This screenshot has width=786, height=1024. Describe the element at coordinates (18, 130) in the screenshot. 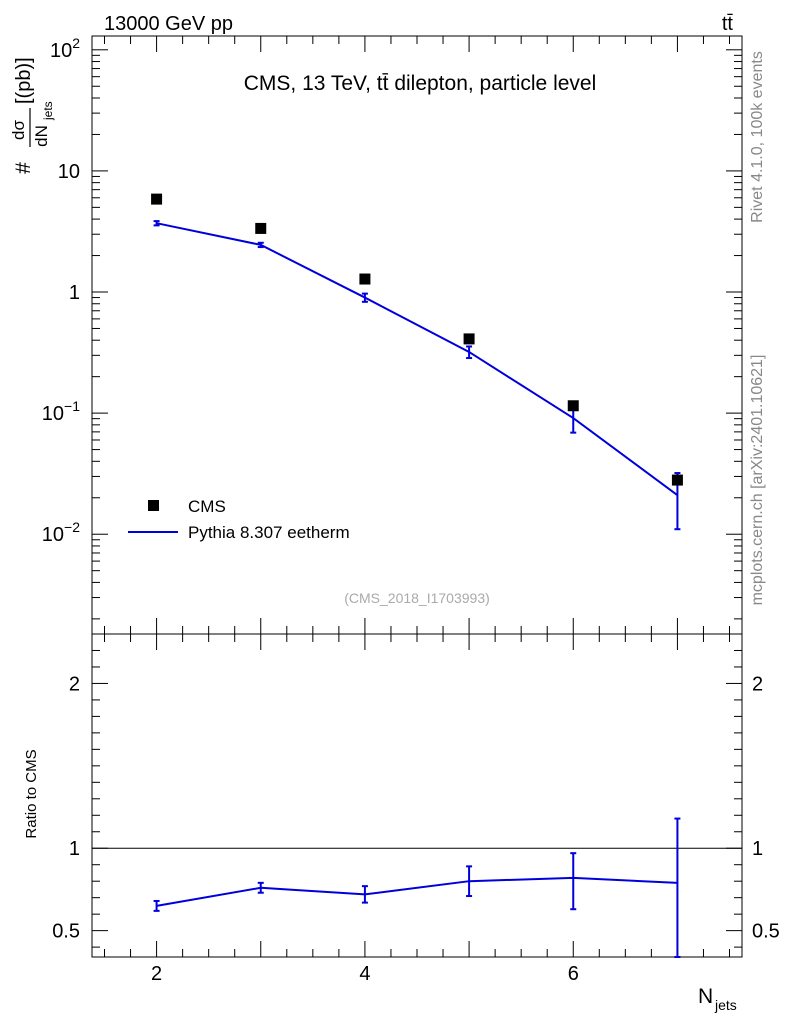

I see `y-label-numerator: dσ` at that location.